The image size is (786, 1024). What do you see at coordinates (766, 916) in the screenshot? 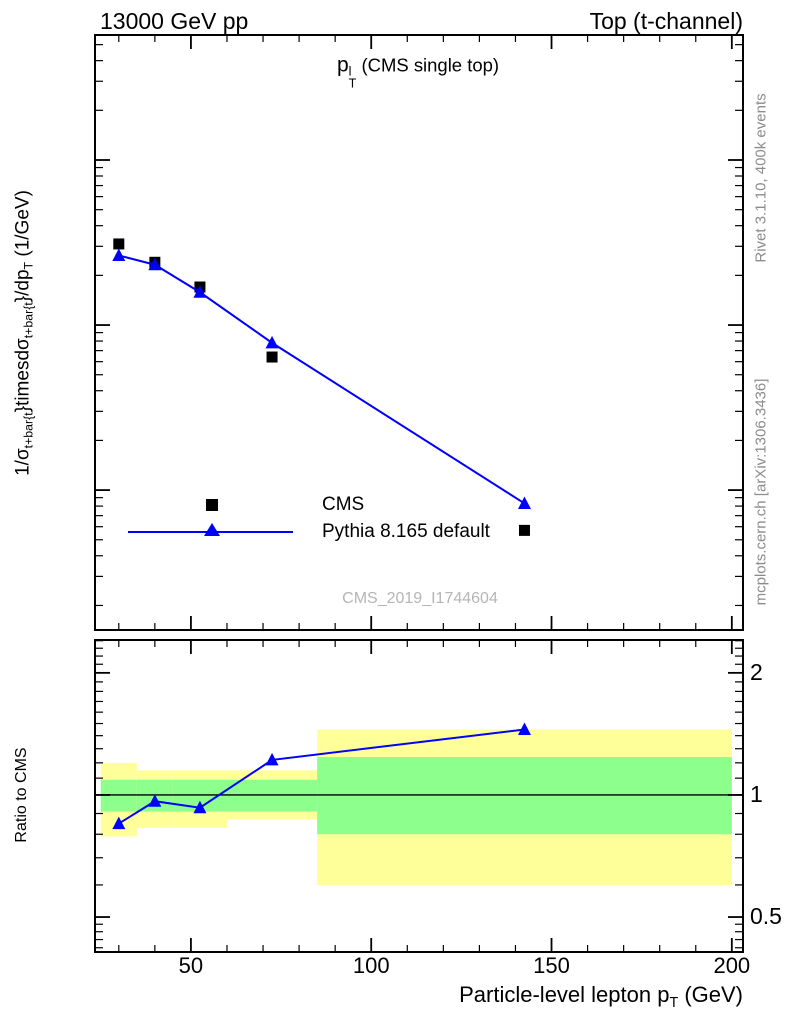
I see `ratio-y-tick-label-right: 0.5` at bounding box center [766, 916].